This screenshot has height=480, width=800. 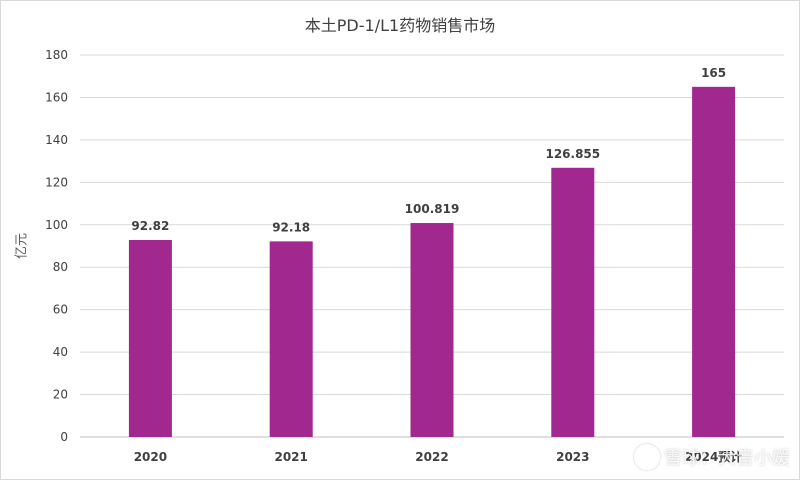 What do you see at coordinates (400, 25) in the screenshot?
I see `chart-title: 本土PD-1/L1药物销售市场` at bounding box center [400, 25].